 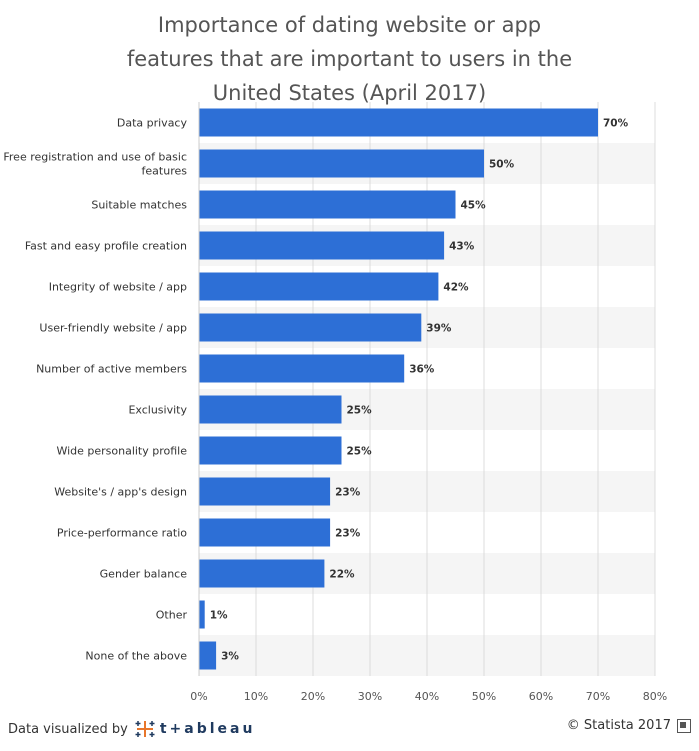 What do you see at coordinates (68, 729) in the screenshot?
I see `footer-credit-text: Data visualized by` at bounding box center [68, 729].